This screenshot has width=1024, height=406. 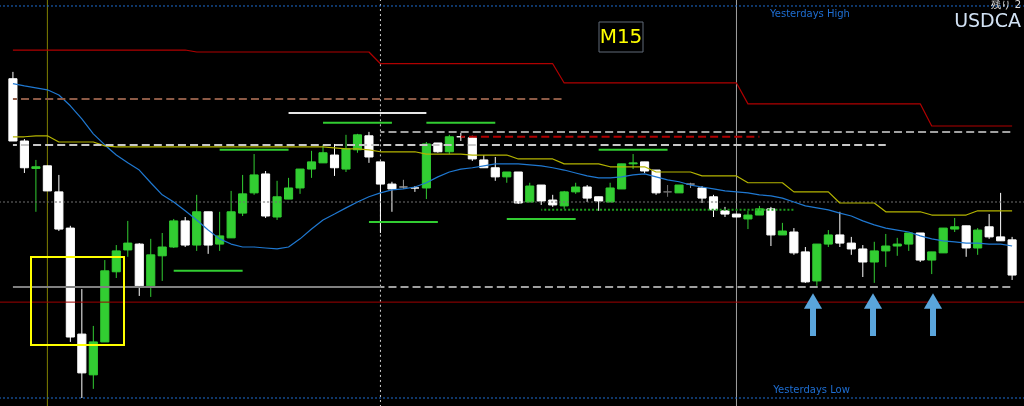 What do you see at coordinates (621, 36) in the screenshot?
I see `text: M15` at bounding box center [621, 36].